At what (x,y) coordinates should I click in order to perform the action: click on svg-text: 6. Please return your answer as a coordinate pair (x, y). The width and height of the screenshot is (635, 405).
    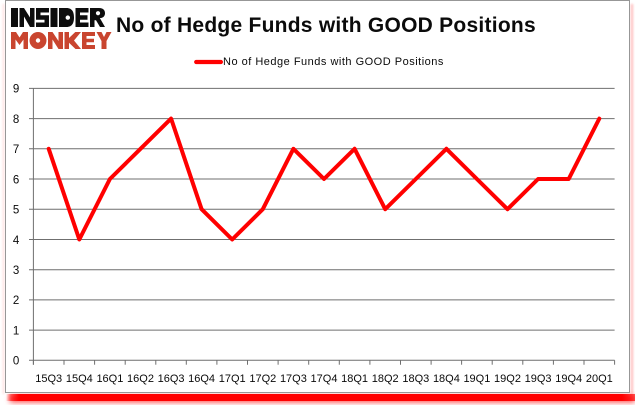
    Looking at the image, I should click on (16, 180).